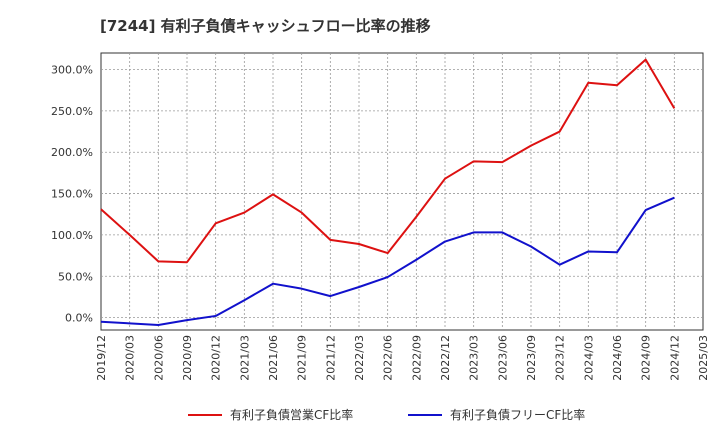 The height and width of the screenshot is (440, 720). What do you see at coordinates (388, 358) in the screenshot?
I see `x-tick-label: 2022/06` at bounding box center [388, 358].